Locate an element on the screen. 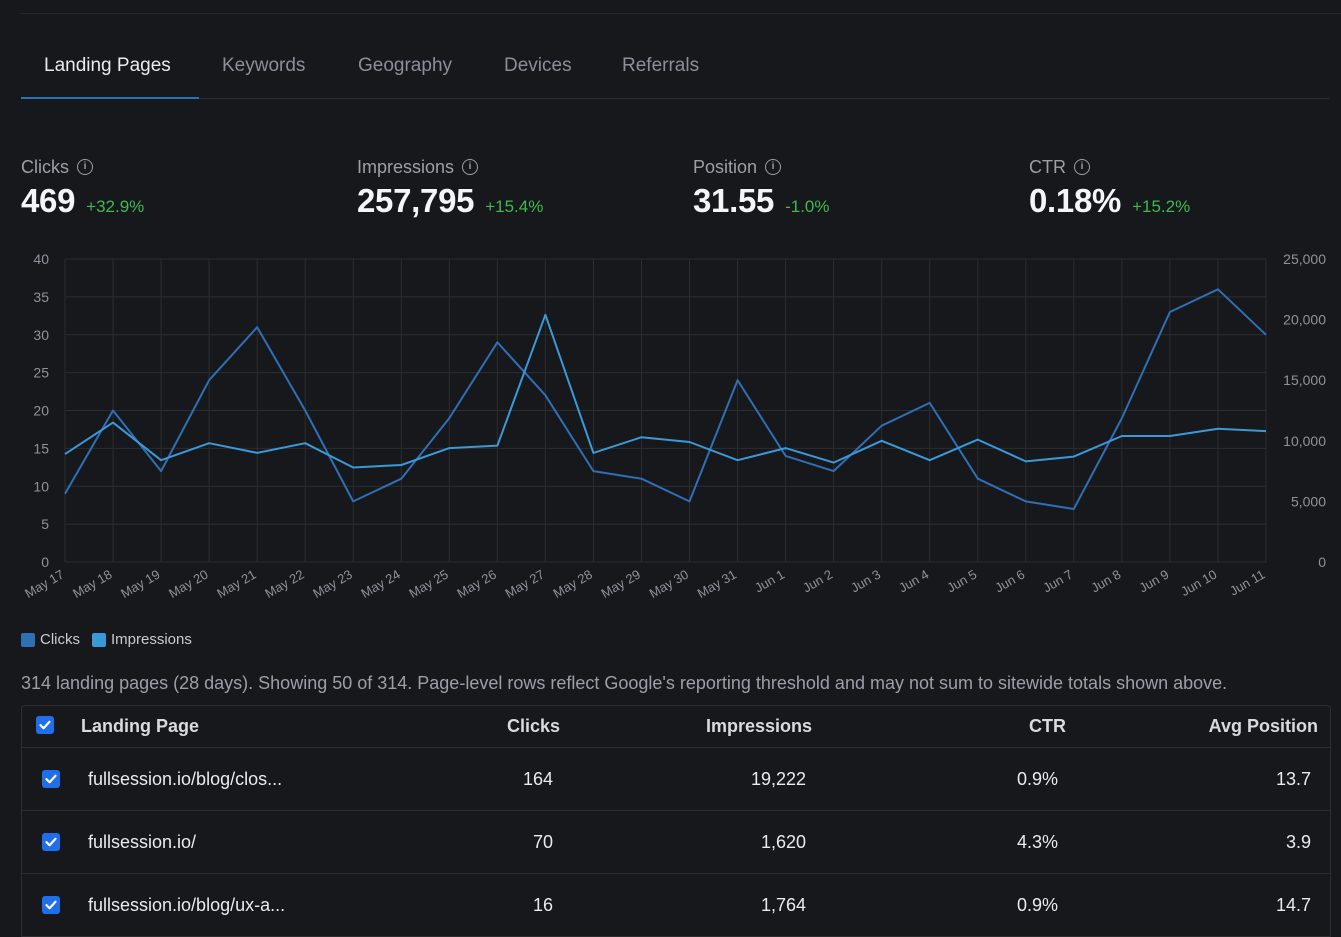  y-right-tick-label: 10,000 is located at coordinates (1304, 441).